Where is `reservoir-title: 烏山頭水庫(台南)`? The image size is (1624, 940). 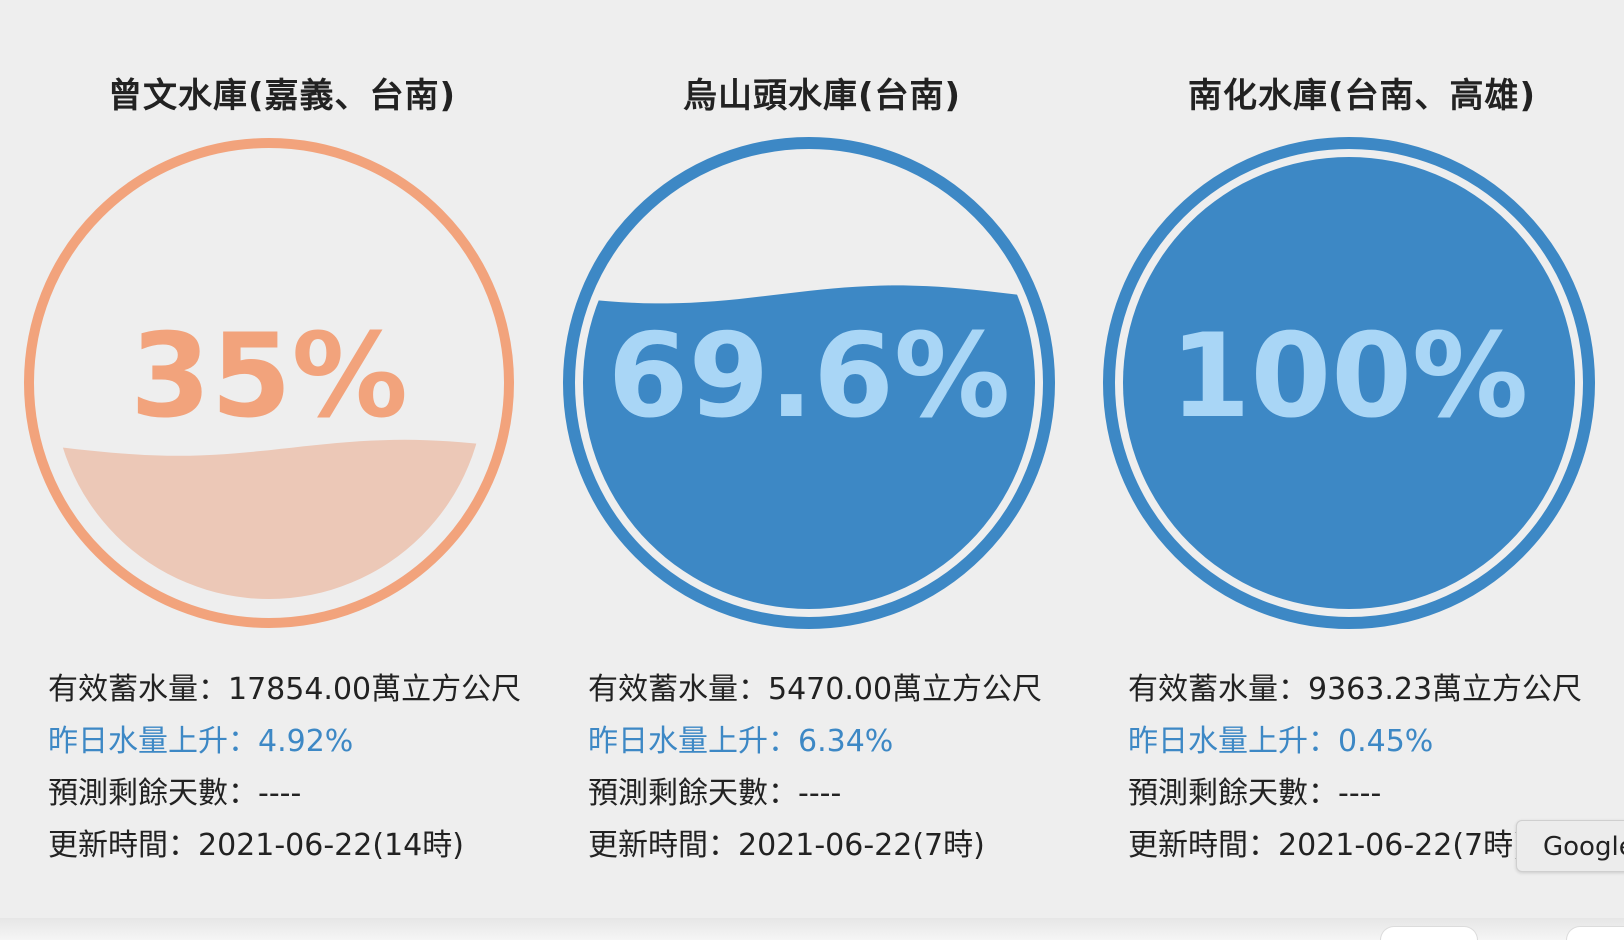 reservoir-title: 烏山頭水庫(台南) is located at coordinates (822, 96).